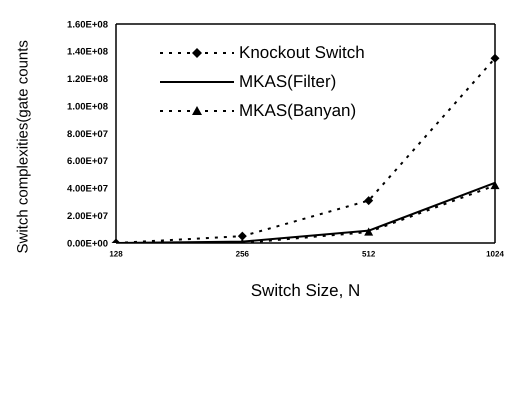 This screenshot has height=403, width=515. Describe the element at coordinates (87, 52) in the screenshot. I see `y-tick-label: 1.40E+08` at that location.